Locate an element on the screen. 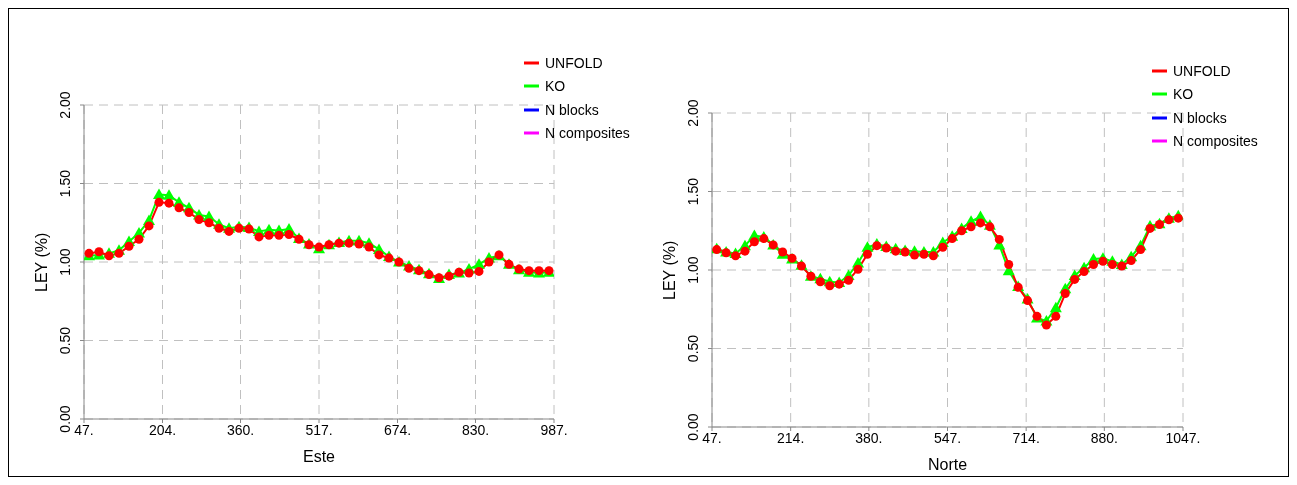  x-tick-label: 674. is located at coordinates (397, 429).